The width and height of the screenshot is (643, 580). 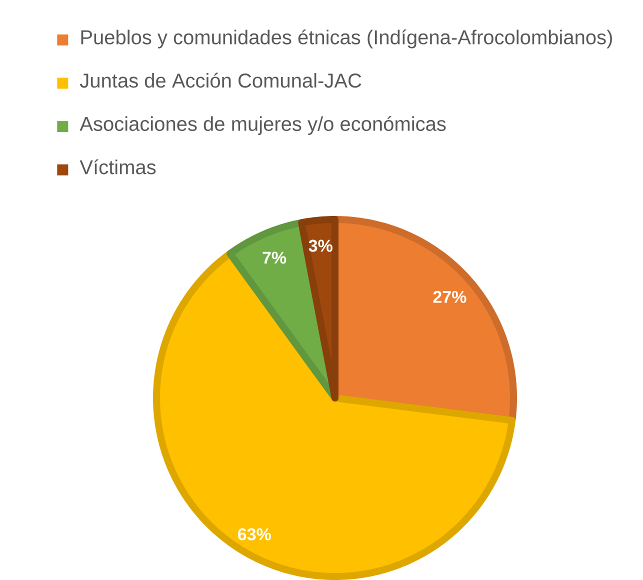 I want to click on data-label: 3%, so click(x=320, y=246).